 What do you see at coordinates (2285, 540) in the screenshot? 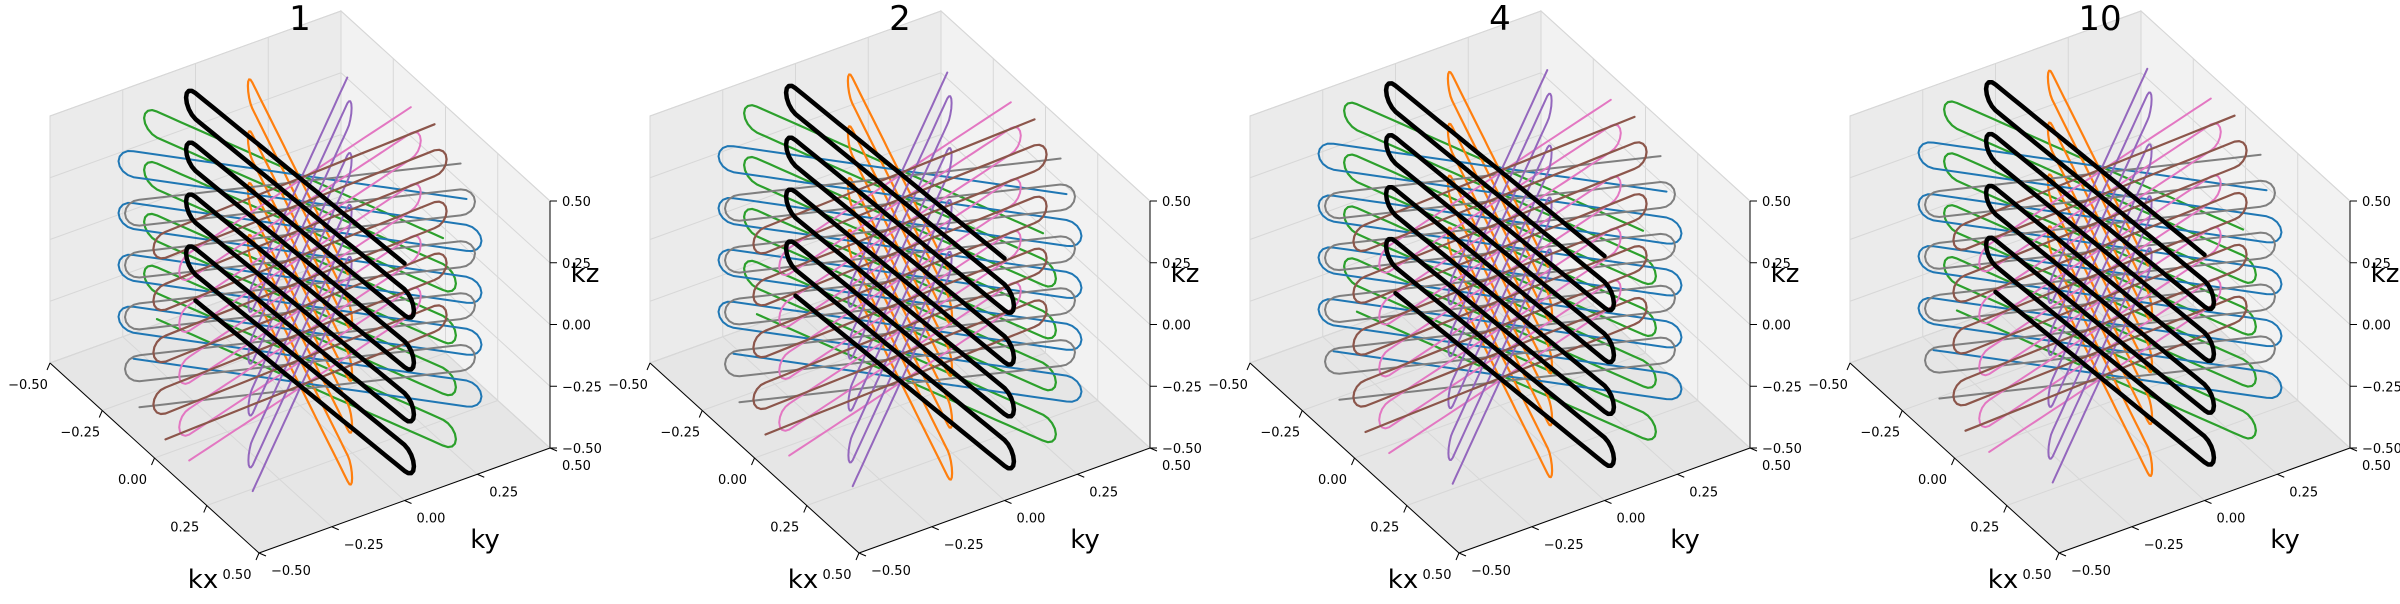
I see `y-axis-label: ky` at bounding box center [2285, 540].